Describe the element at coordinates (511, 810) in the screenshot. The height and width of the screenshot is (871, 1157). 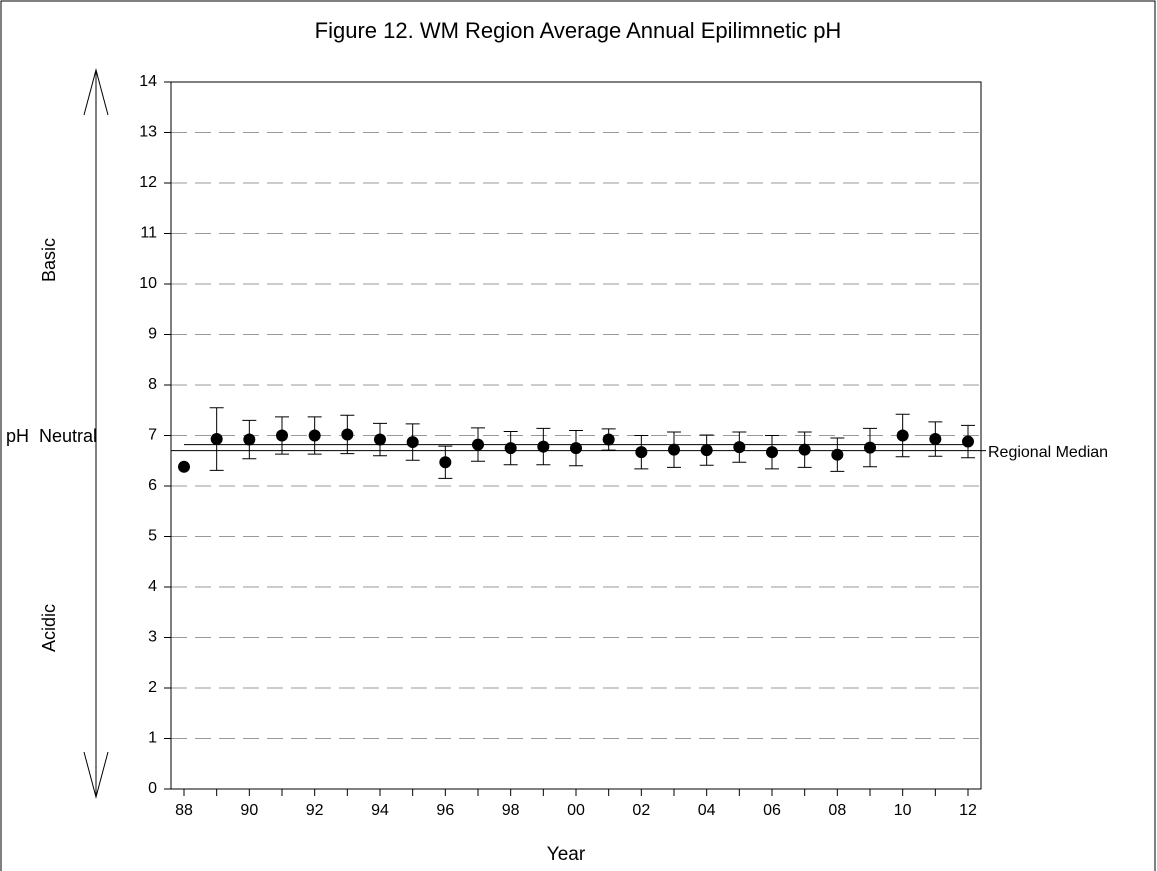
I see `x-tick-label: 98` at that location.